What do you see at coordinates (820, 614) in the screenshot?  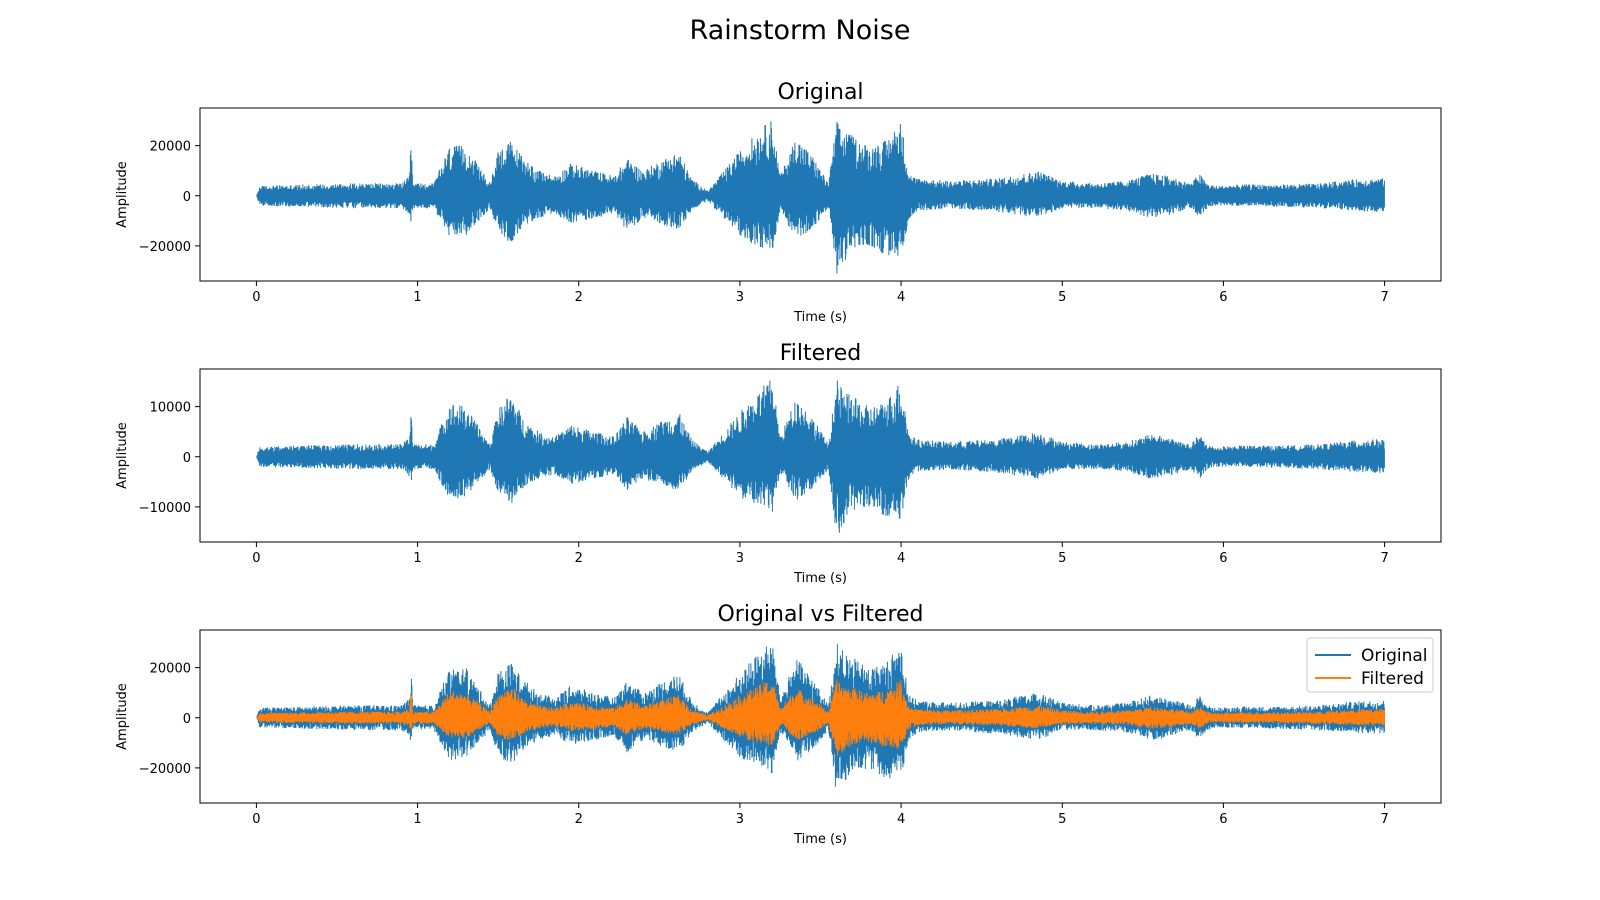 I see `subplot-title: Original vs Filtered` at bounding box center [820, 614].